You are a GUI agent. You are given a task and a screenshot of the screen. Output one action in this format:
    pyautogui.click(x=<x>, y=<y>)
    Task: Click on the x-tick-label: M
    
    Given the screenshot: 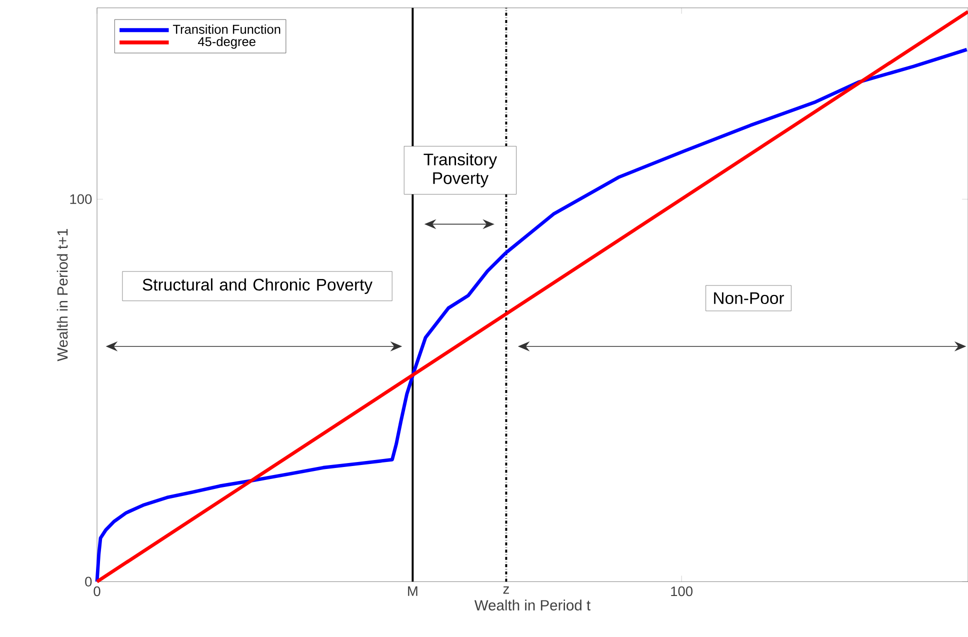 What is the action you would take?
    pyautogui.click(x=413, y=591)
    